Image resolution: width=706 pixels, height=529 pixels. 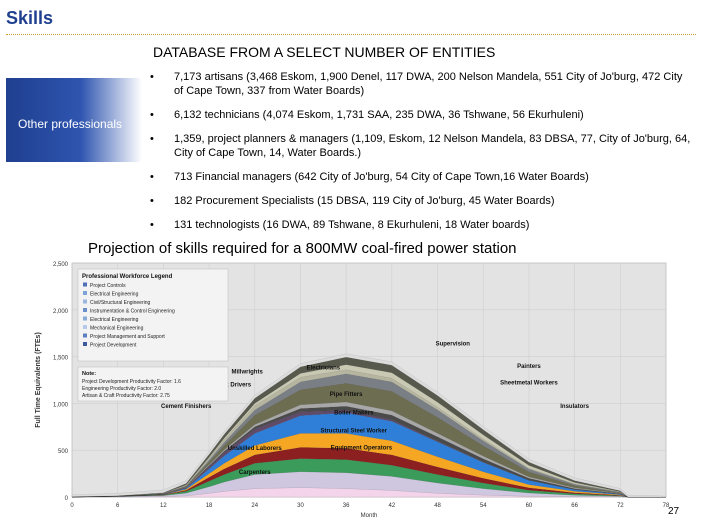 What do you see at coordinates (255, 449) in the screenshot?
I see `series-annotation: Unskilled Laborers` at bounding box center [255, 449].